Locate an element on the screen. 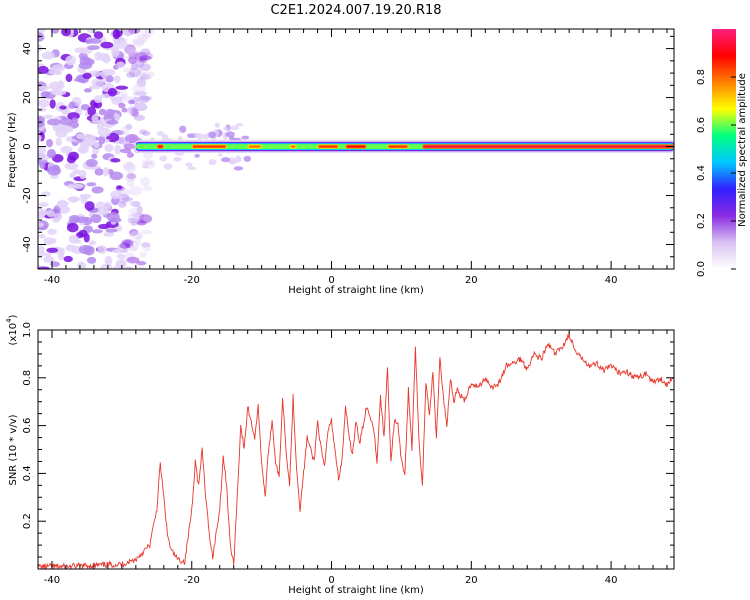  snr-multiplier-close: ) is located at coordinates (13, 316).